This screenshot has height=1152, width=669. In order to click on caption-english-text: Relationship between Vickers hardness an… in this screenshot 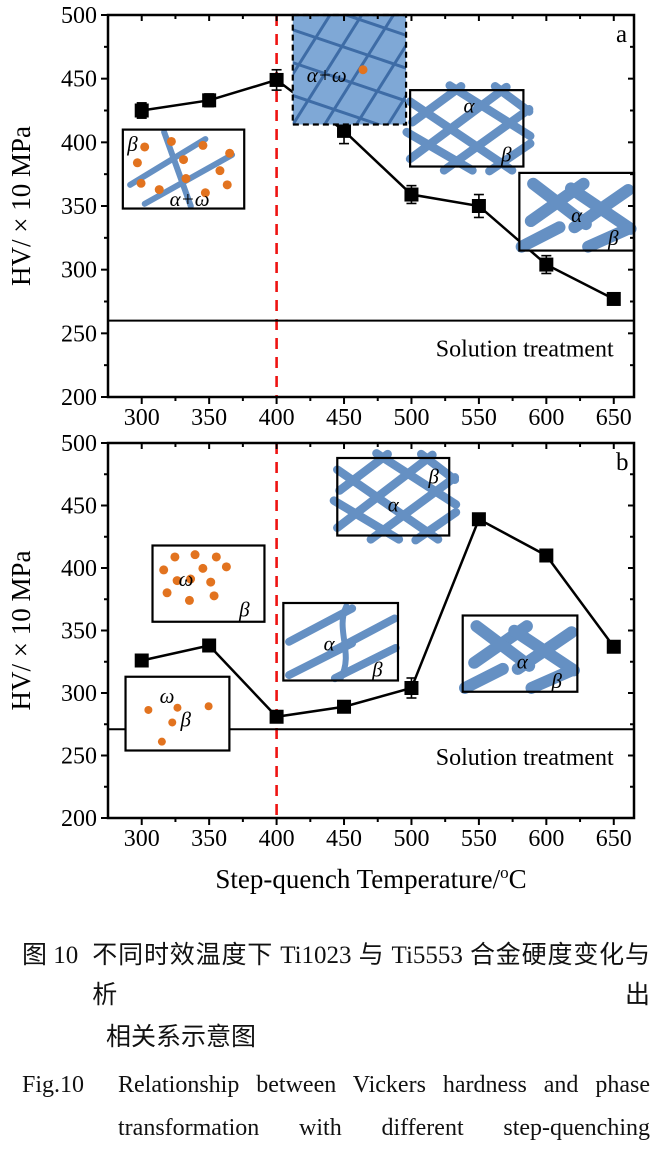, I will do `click(384, 1108)`.